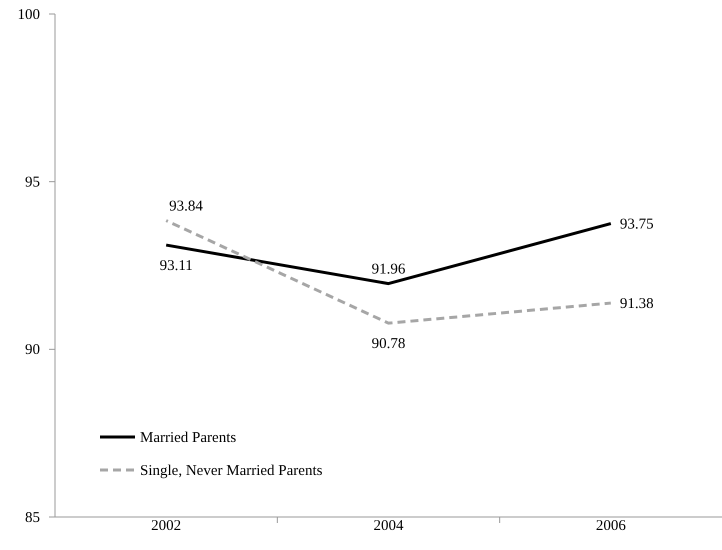 This screenshot has height=550, width=722. I want to click on x-tick-label: 2006, so click(611, 526).